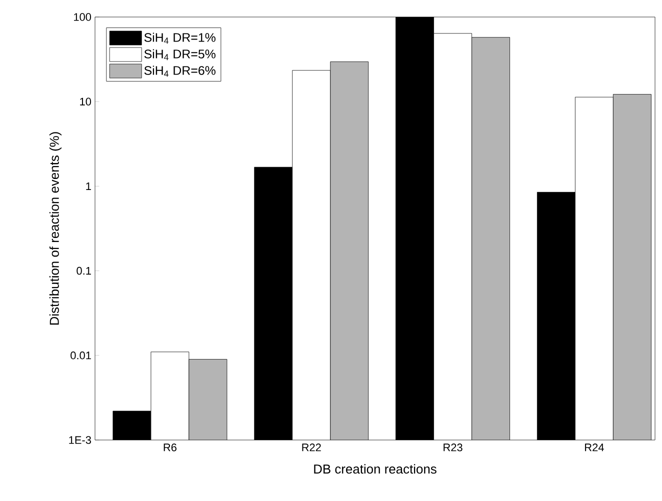 The height and width of the screenshot is (501, 662). What do you see at coordinates (170, 448) in the screenshot?
I see `x-tick-label: R6` at bounding box center [170, 448].